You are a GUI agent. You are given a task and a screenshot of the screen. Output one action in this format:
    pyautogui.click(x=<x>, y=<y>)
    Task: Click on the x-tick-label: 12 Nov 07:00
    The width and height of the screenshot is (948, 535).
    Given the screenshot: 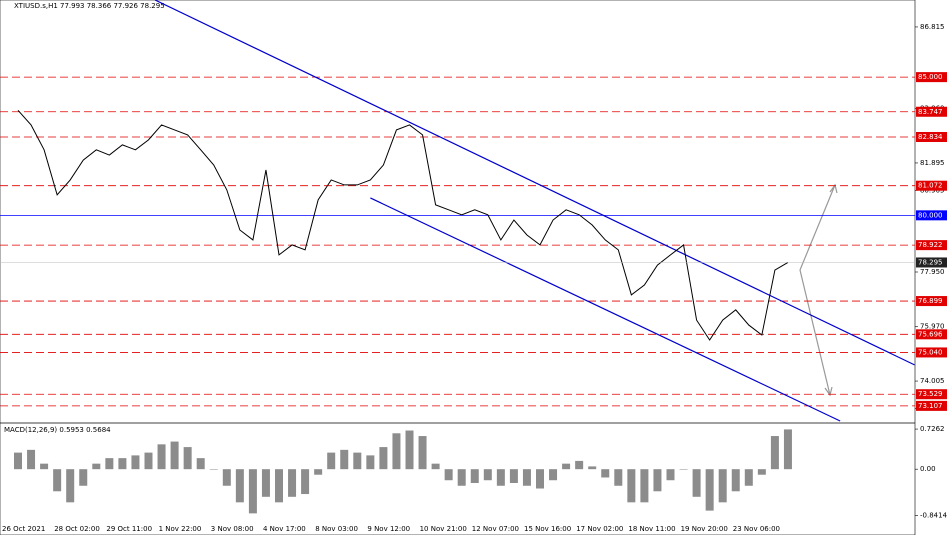 What is the action you would take?
    pyautogui.click(x=495, y=529)
    